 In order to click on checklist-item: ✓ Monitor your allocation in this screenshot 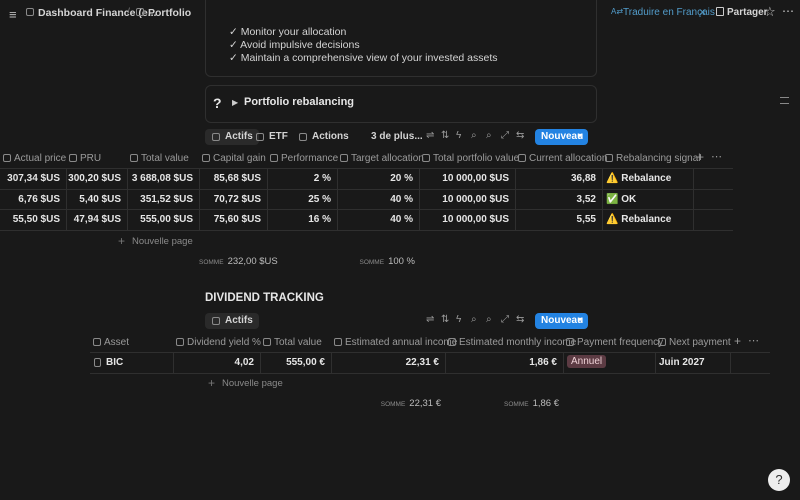, I will do `click(288, 32)`.